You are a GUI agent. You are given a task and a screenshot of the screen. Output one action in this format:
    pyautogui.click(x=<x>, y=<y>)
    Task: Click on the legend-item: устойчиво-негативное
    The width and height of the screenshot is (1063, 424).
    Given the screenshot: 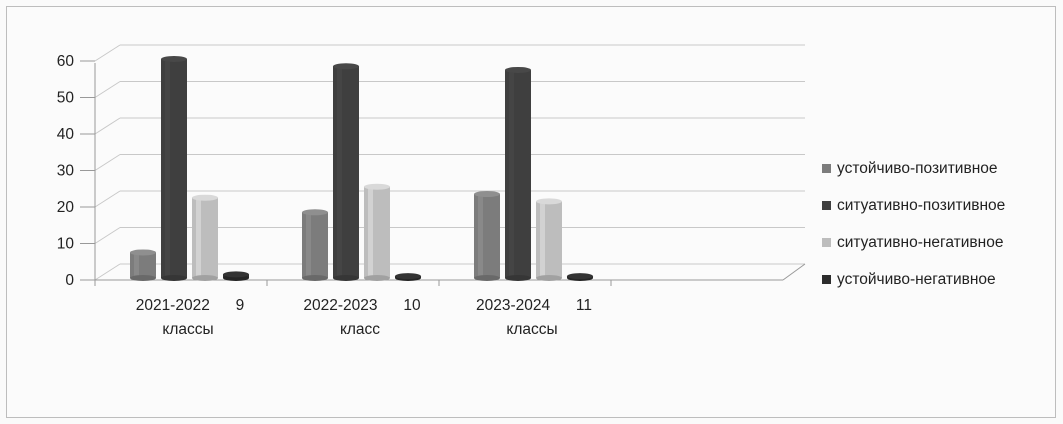 What is the action you would take?
    pyautogui.click(x=913, y=279)
    